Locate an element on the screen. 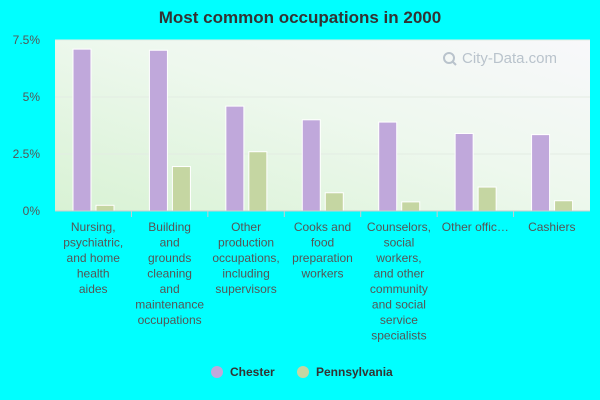  y-tick-label: 2.5% is located at coordinates (27, 154).